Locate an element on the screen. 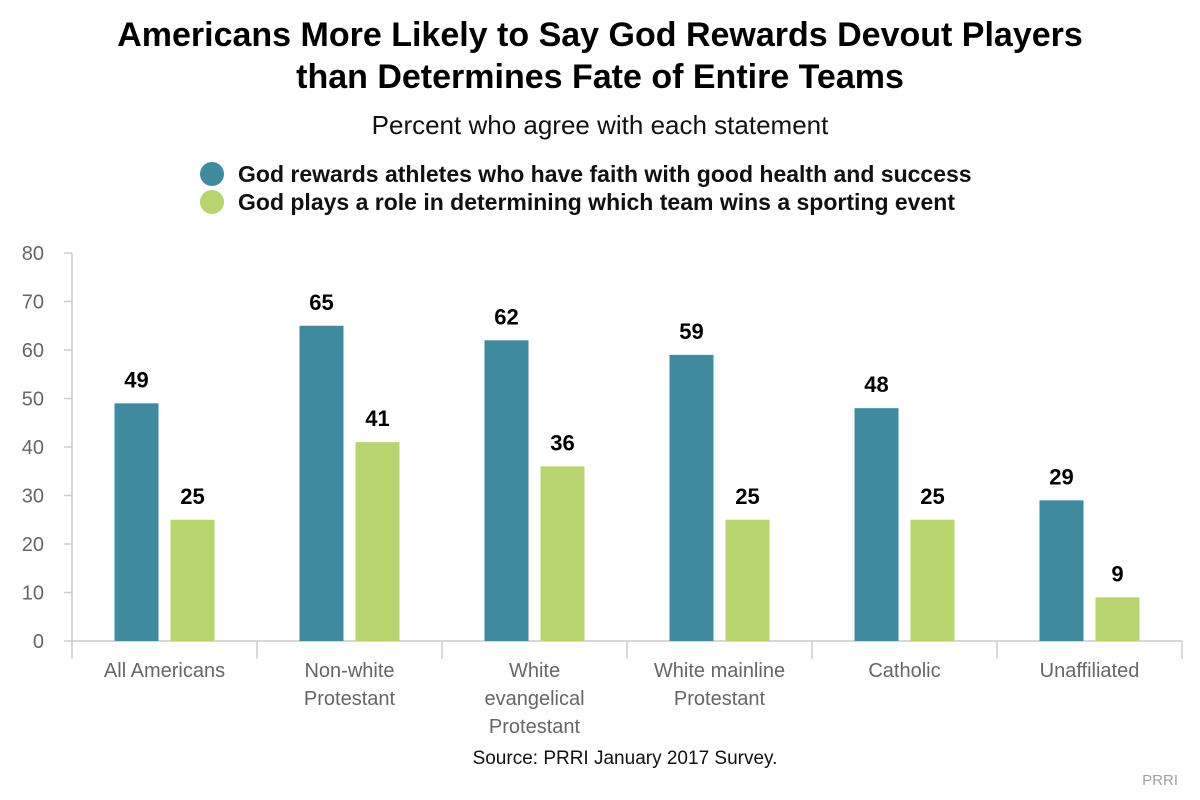 The image size is (1200, 800). x-category-label: White mainline is located at coordinates (719, 671).